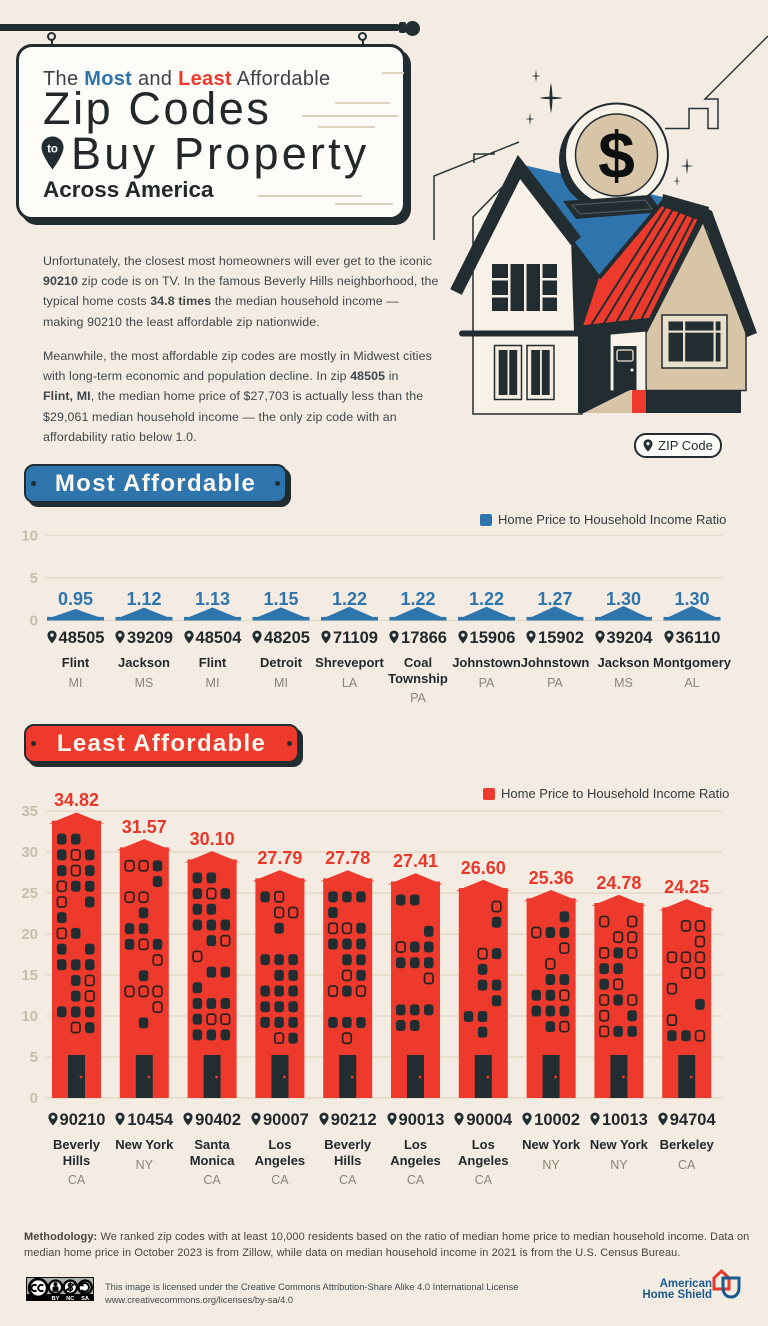 The image size is (768, 1326). Describe the element at coordinates (29, 811) in the screenshot. I see `svg-text: 35` at that location.